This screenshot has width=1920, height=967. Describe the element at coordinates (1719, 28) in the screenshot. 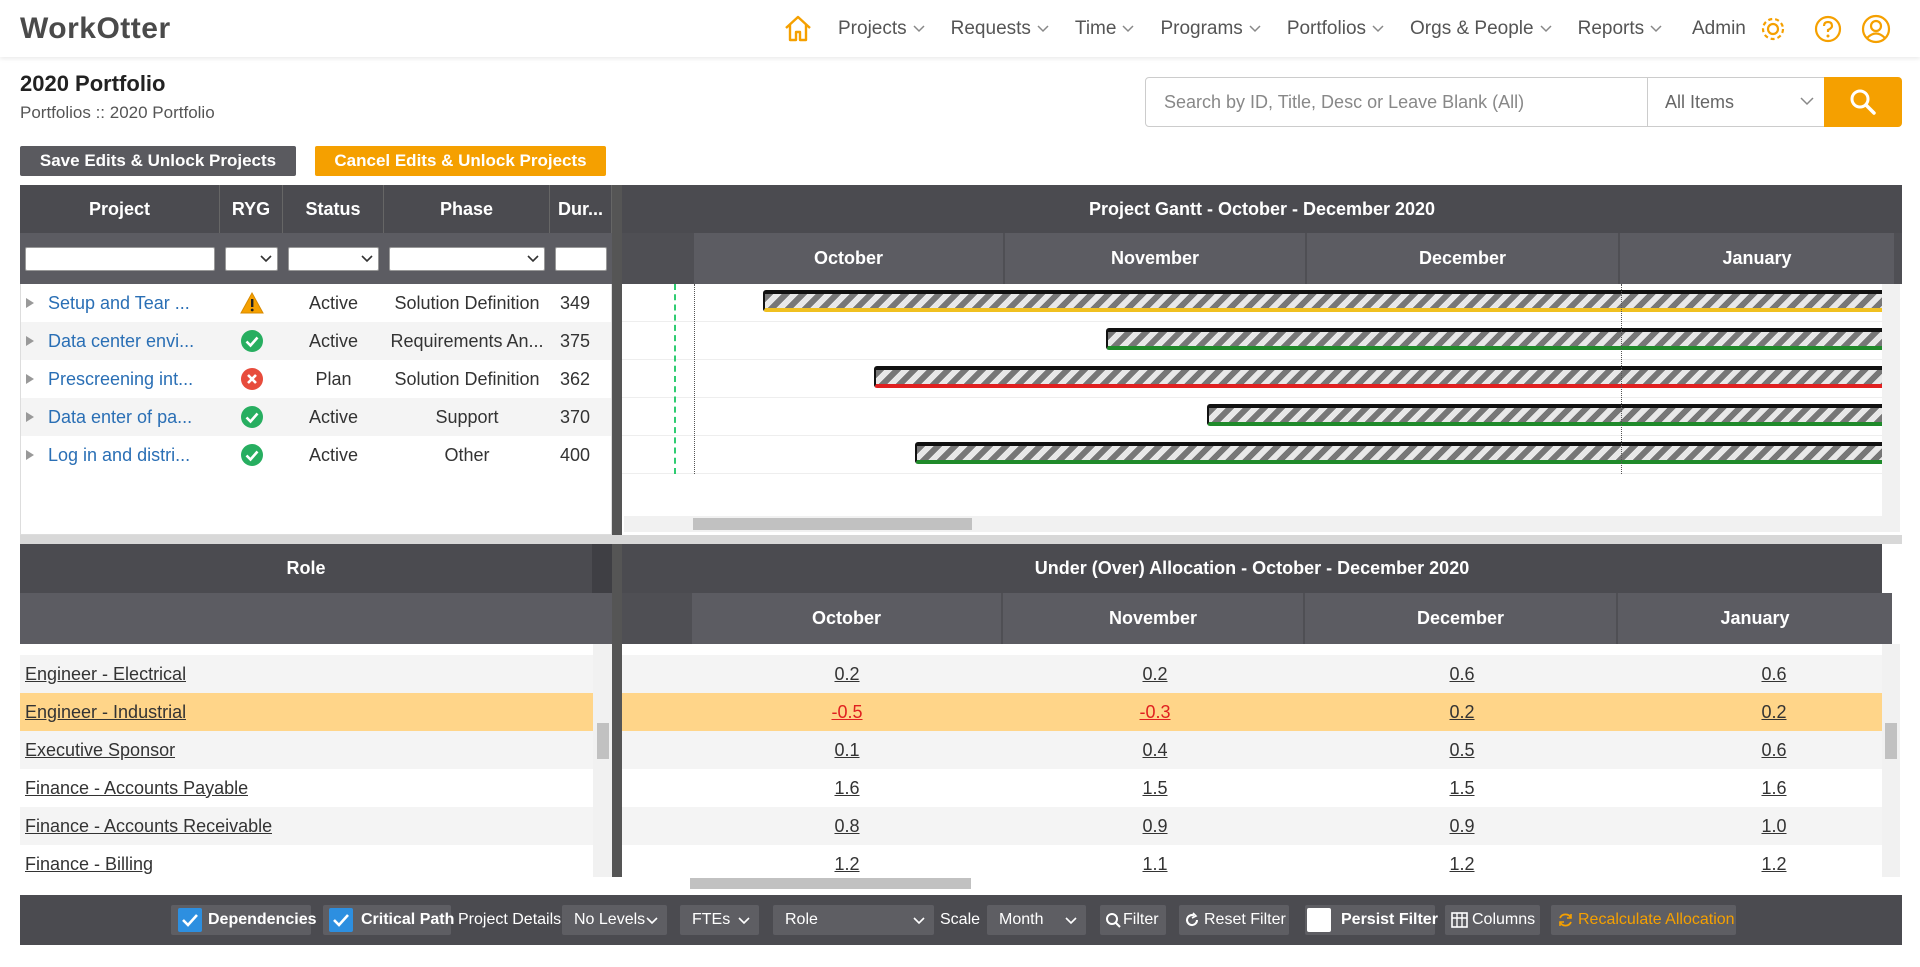

I see `admin-link: Admin` at that location.